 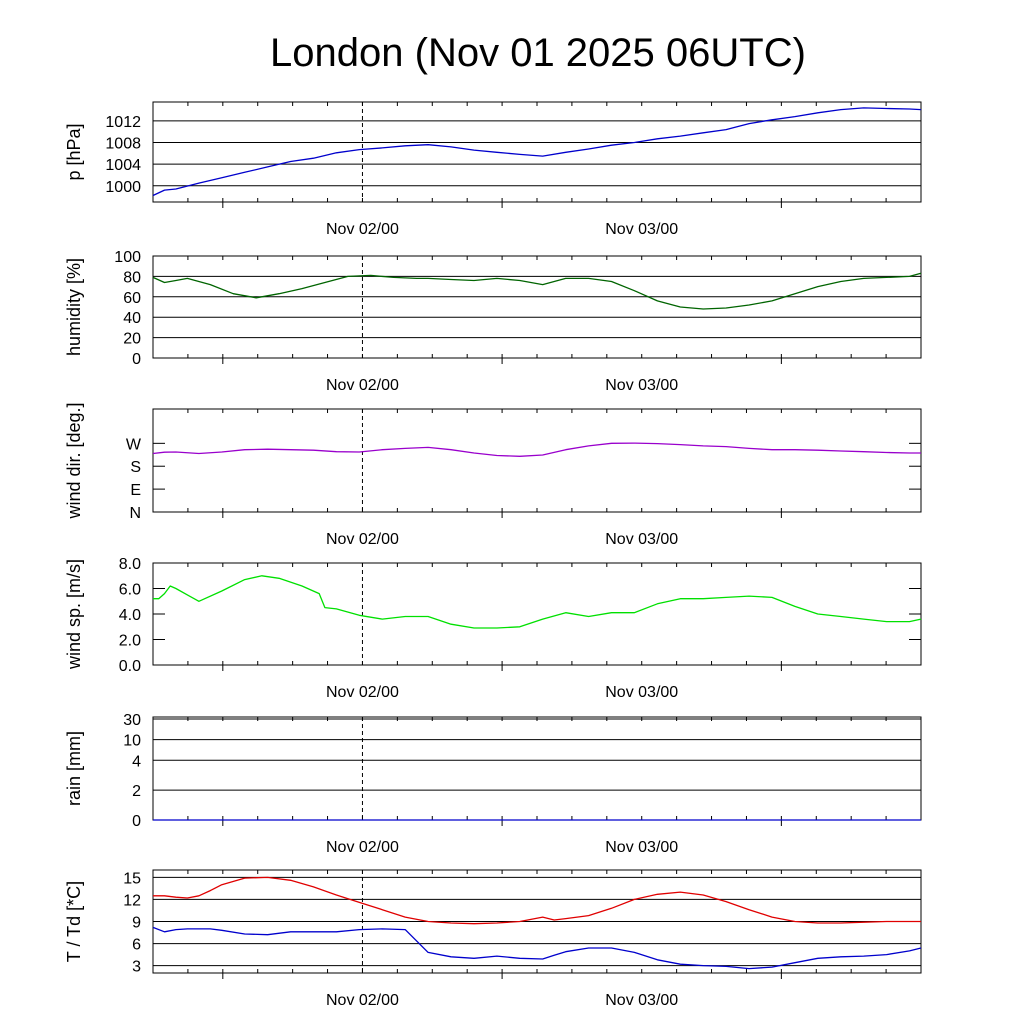 What do you see at coordinates (132, 720) in the screenshot?
I see `y-tick-label: 30` at bounding box center [132, 720].